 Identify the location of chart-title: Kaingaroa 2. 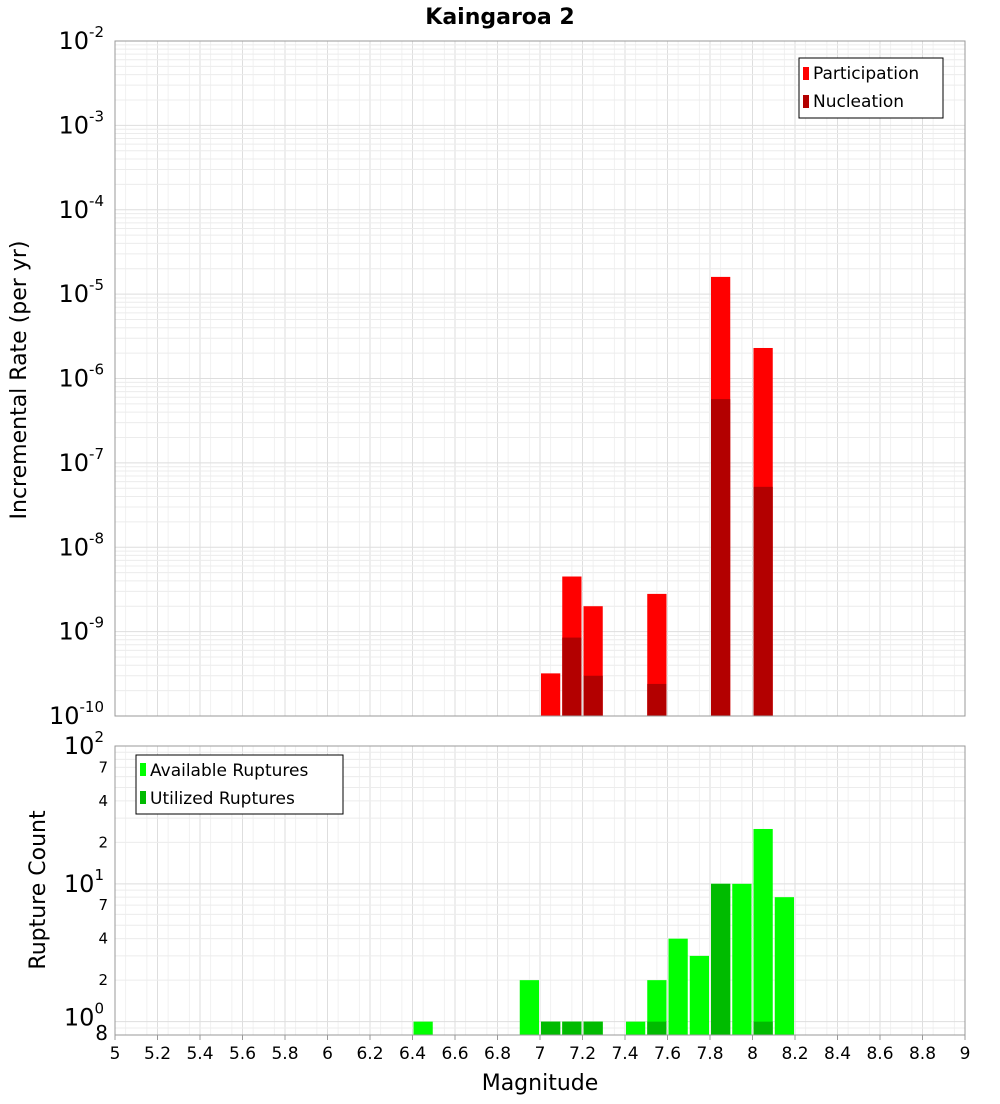
(499, 17).